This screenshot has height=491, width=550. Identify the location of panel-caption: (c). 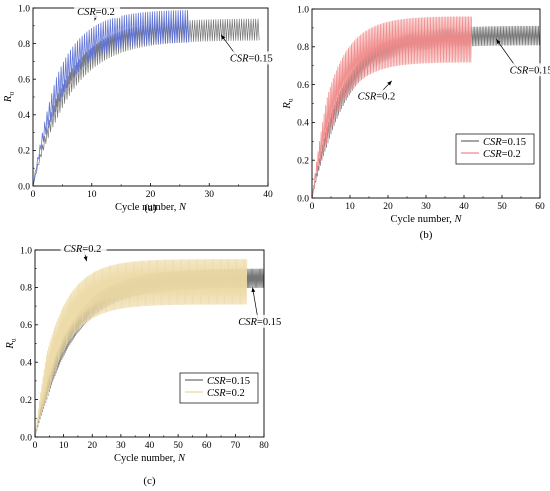
(149, 481).